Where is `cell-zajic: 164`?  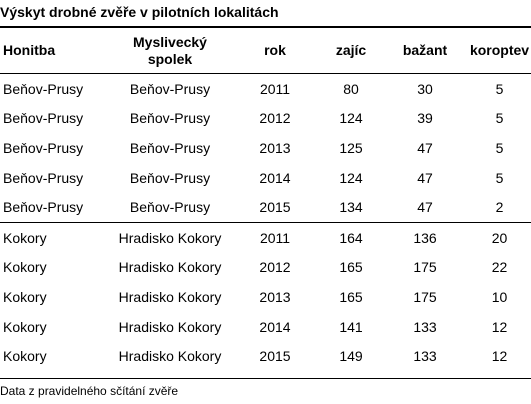
cell-zajic: 164 is located at coordinates (351, 237).